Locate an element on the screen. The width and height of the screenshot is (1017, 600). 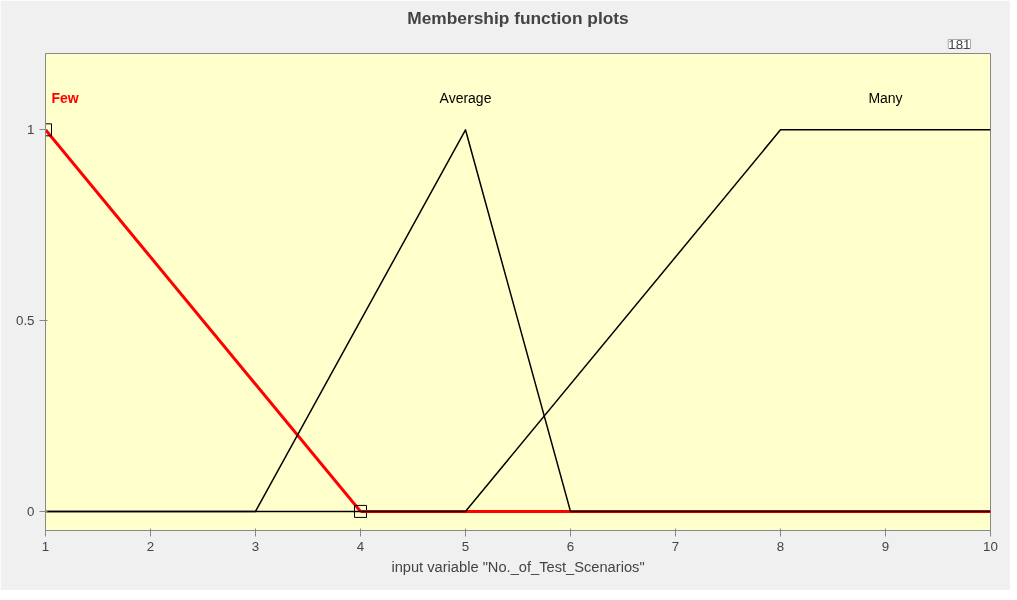
series-label: Few is located at coordinates (65, 97).